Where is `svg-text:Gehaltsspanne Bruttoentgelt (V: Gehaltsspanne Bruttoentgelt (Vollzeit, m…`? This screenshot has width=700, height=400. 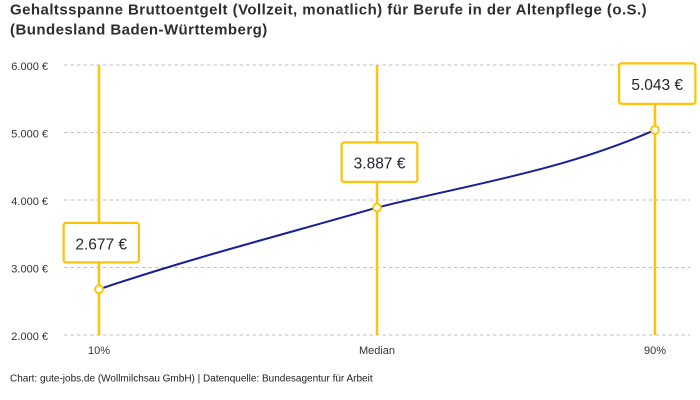 svg-text:Gehaltsspanne Bruttoentgelt (V: Gehaltsspanne Bruttoentgelt (Vollzeit, m… is located at coordinates (328, 9).